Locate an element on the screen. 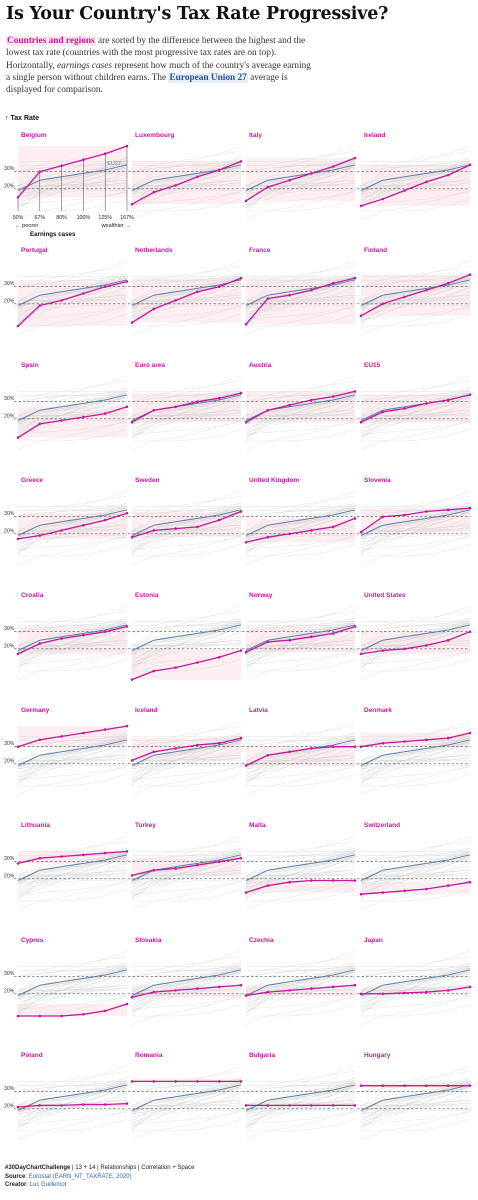 Image resolution: width=478 pixels, height=1200 pixels. panel-romania: Romania is located at coordinates (185, 1096).